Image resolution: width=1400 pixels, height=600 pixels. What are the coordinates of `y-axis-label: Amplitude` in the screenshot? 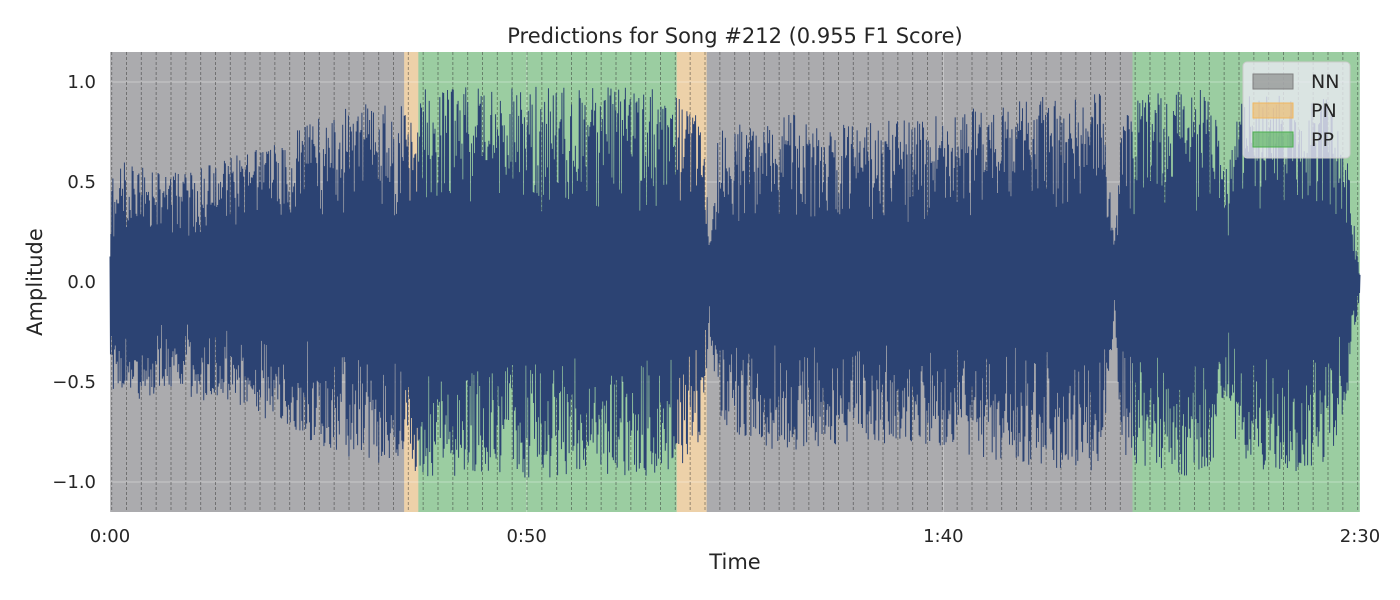 It's located at (35, 282).